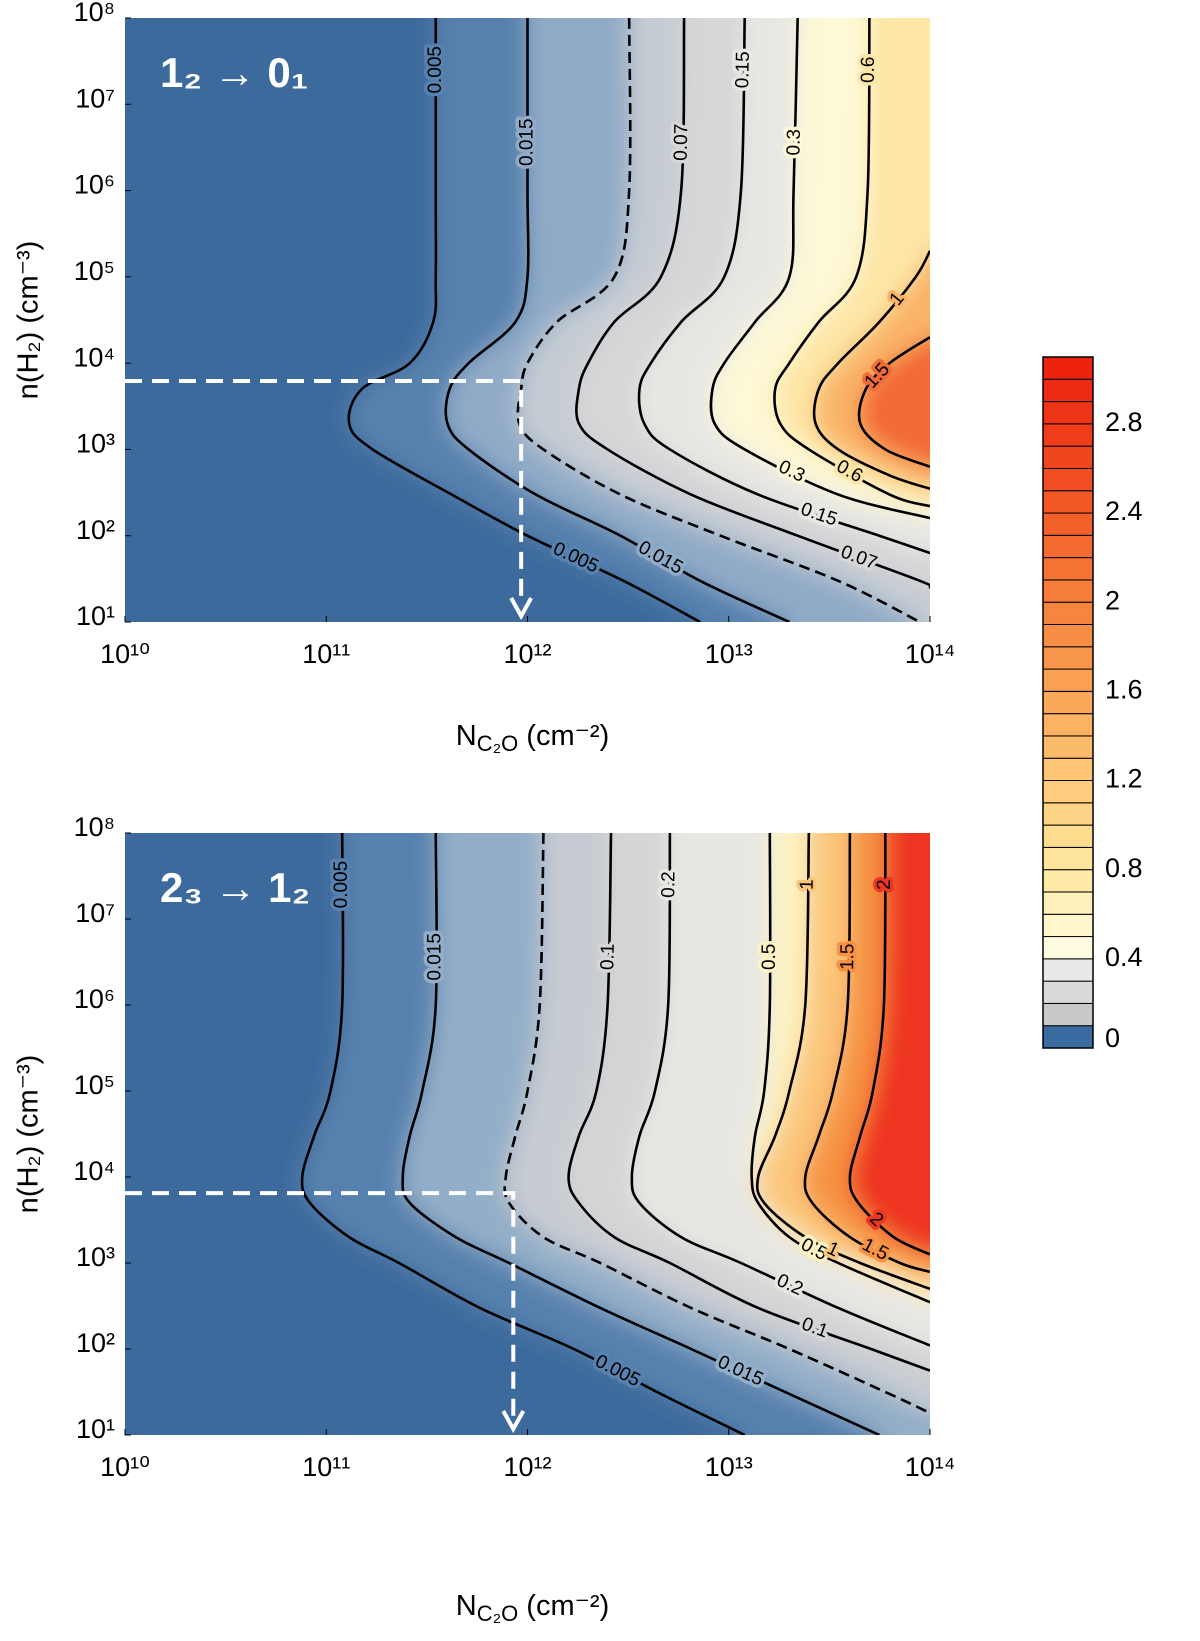 The height and width of the screenshot is (1641, 1200). I want to click on colorbar-tick-label: 0, so click(1112, 1038).